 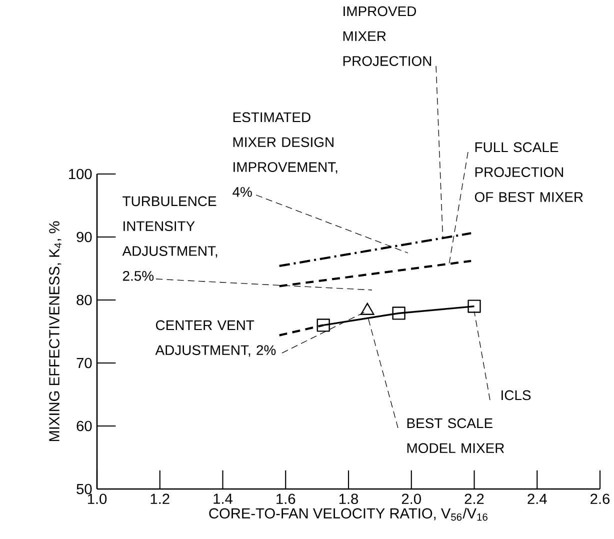 I want to click on y-tick-label: 50, so click(x=84, y=489).